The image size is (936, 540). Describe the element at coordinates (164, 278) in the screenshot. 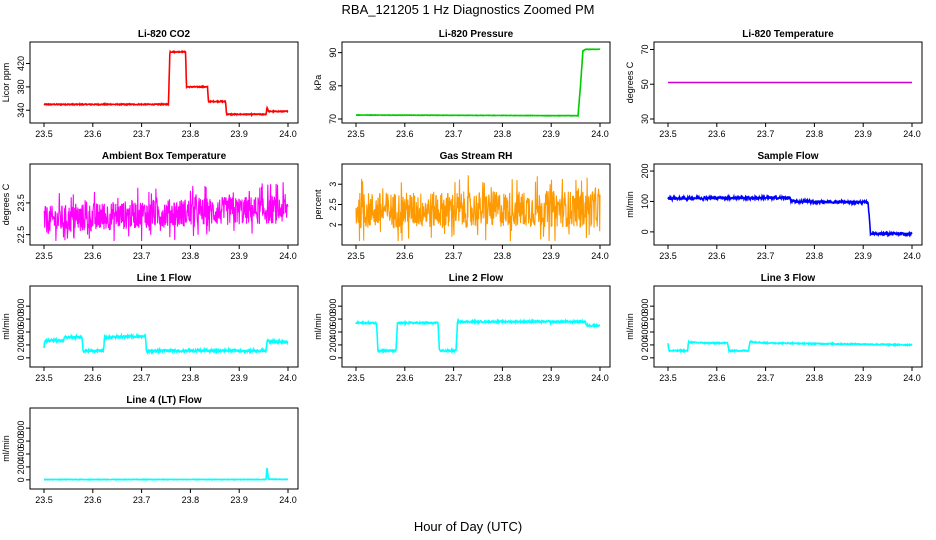

I see `panel-title: Line 1 Flow` at that location.